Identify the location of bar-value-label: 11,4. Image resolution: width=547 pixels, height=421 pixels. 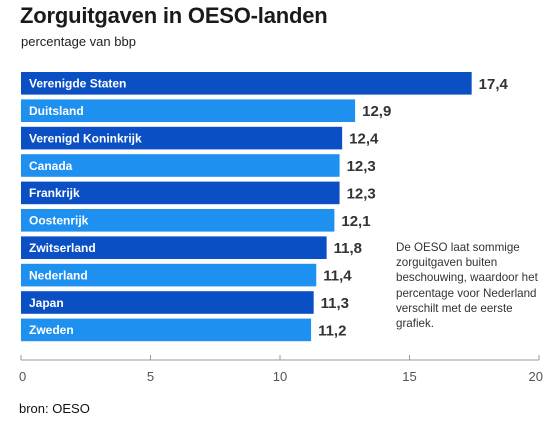
(337, 276).